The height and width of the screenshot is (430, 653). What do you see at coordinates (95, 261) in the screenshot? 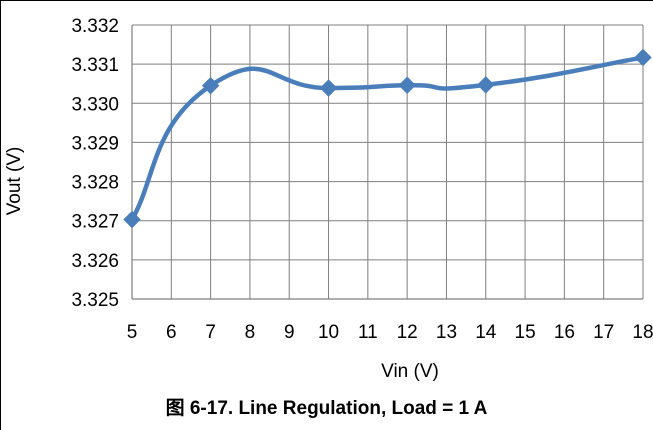
I see `y-tick-label: 3.326` at bounding box center [95, 261].